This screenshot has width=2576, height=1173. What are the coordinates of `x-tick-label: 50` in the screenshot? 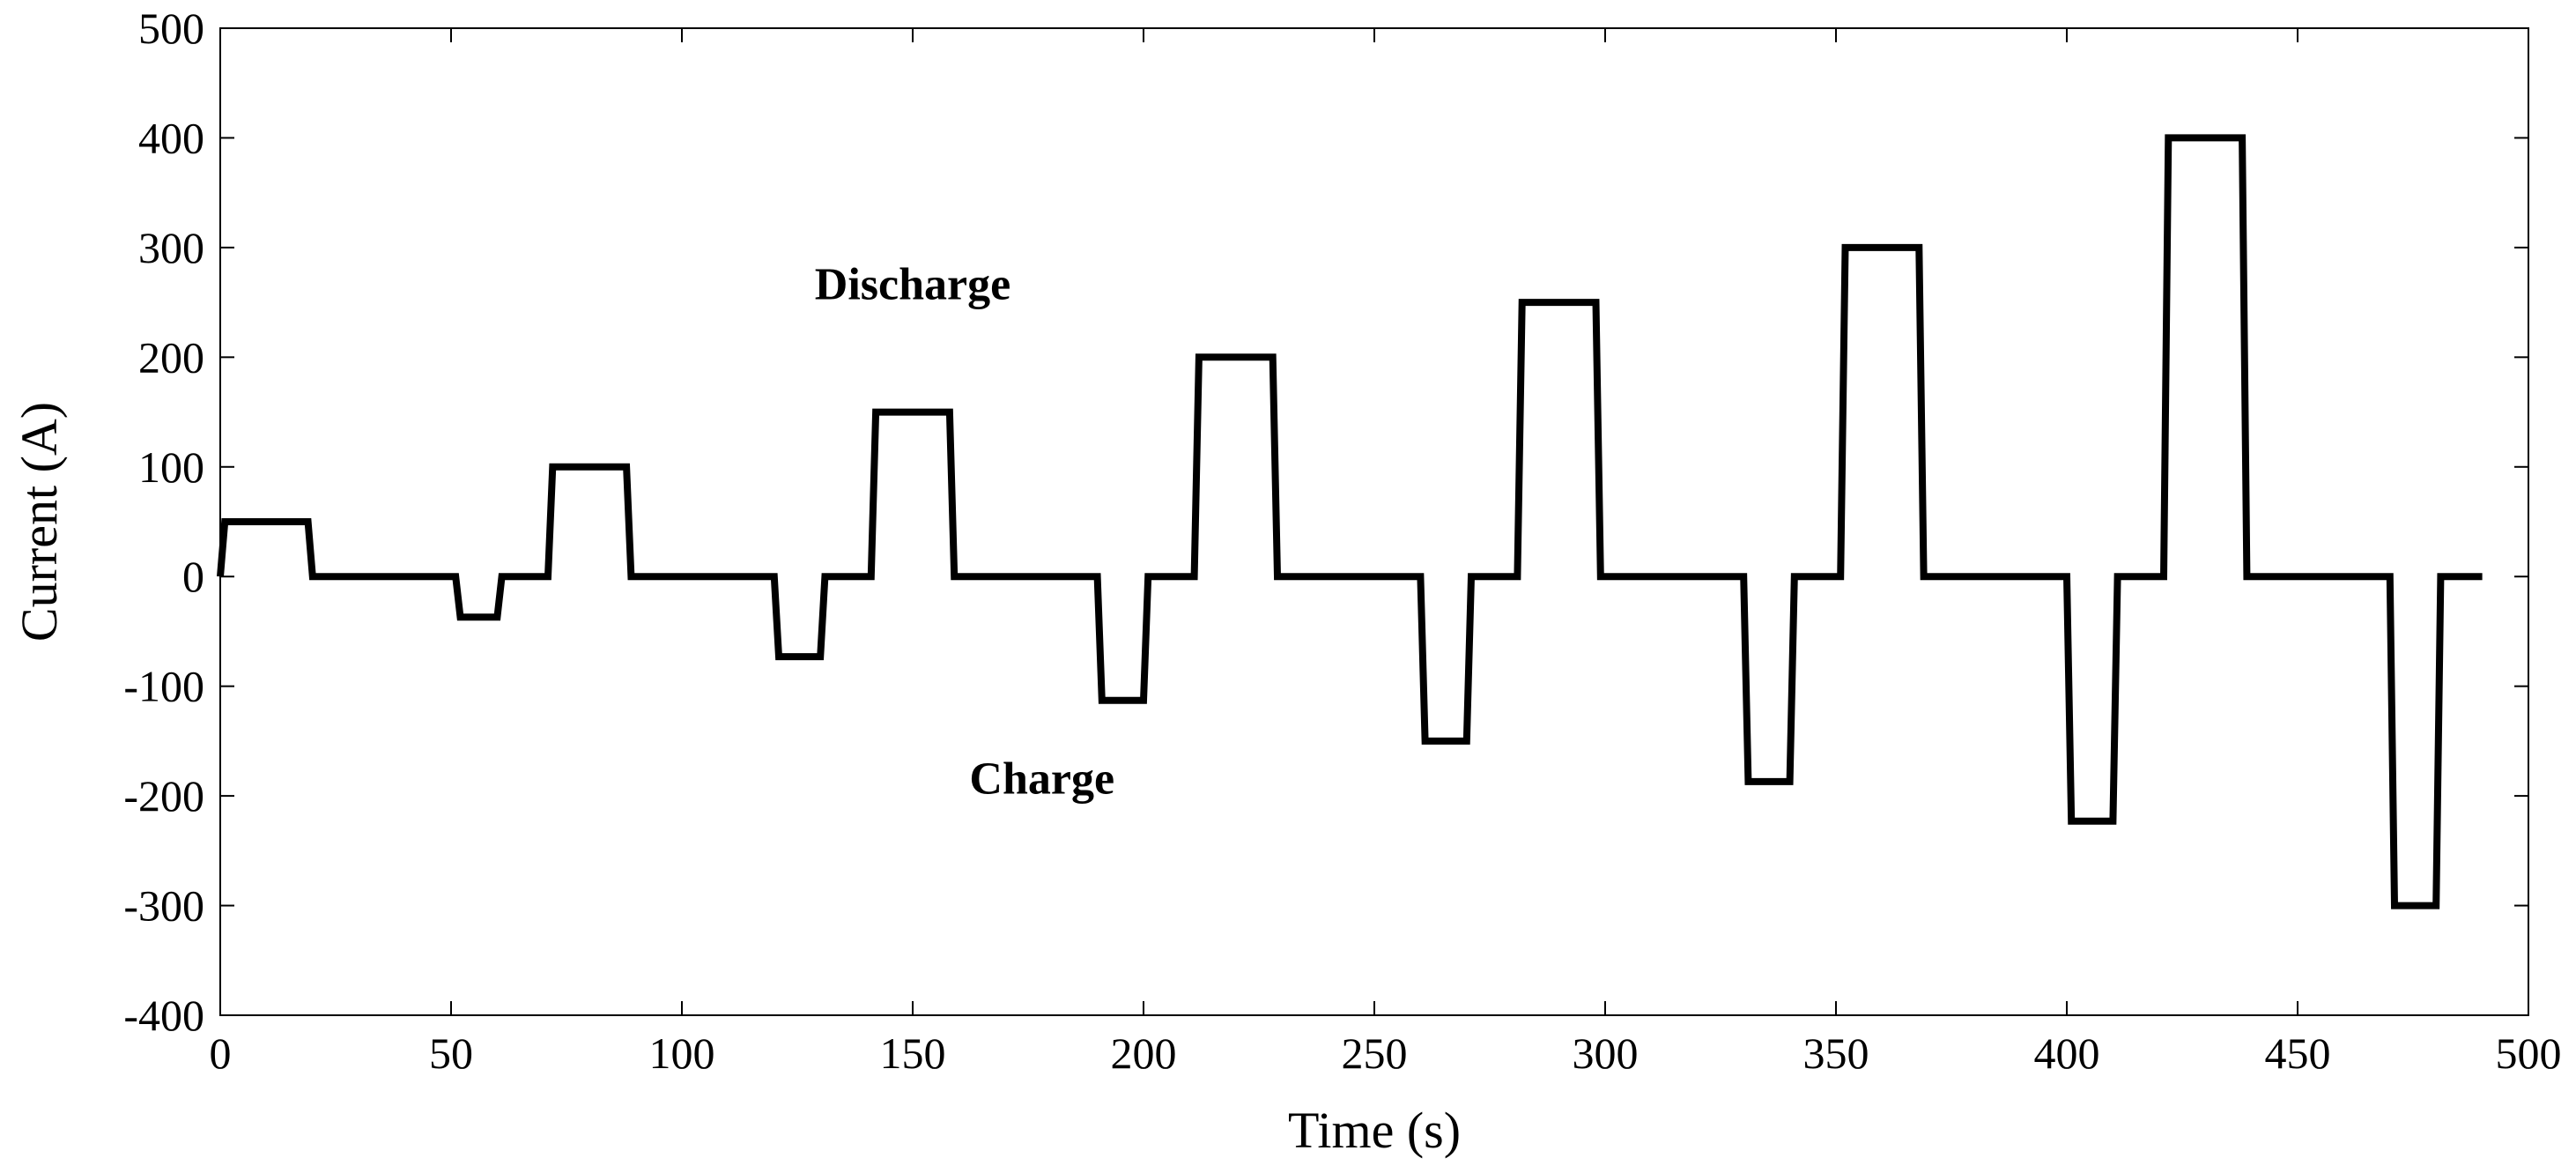 It's located at (451, 1053).